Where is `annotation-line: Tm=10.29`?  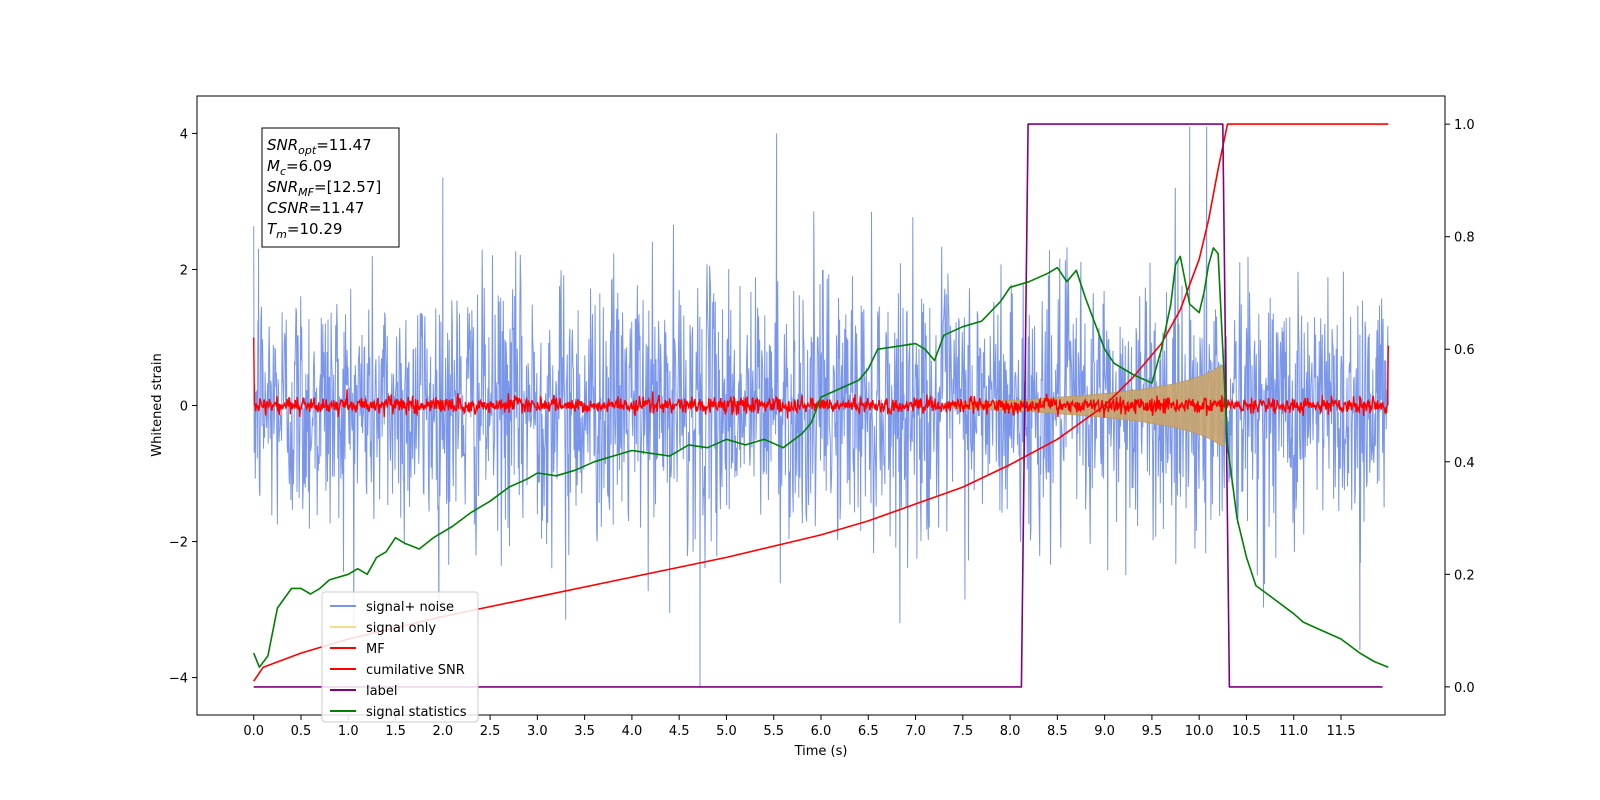 annotation-line: Tm=10.29 is located at coordinates (304, 230).